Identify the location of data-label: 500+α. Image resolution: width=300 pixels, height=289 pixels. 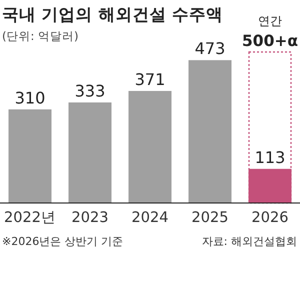
(270, 41).